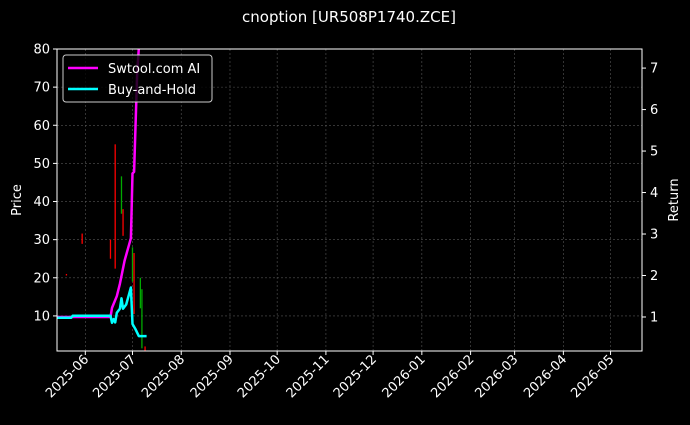 This screenshot has height=425, width=690. What do you see at coordinates (41, 278) in the screenshot?
I see `y-tick-label: 20` at bounding box center [41, 278].